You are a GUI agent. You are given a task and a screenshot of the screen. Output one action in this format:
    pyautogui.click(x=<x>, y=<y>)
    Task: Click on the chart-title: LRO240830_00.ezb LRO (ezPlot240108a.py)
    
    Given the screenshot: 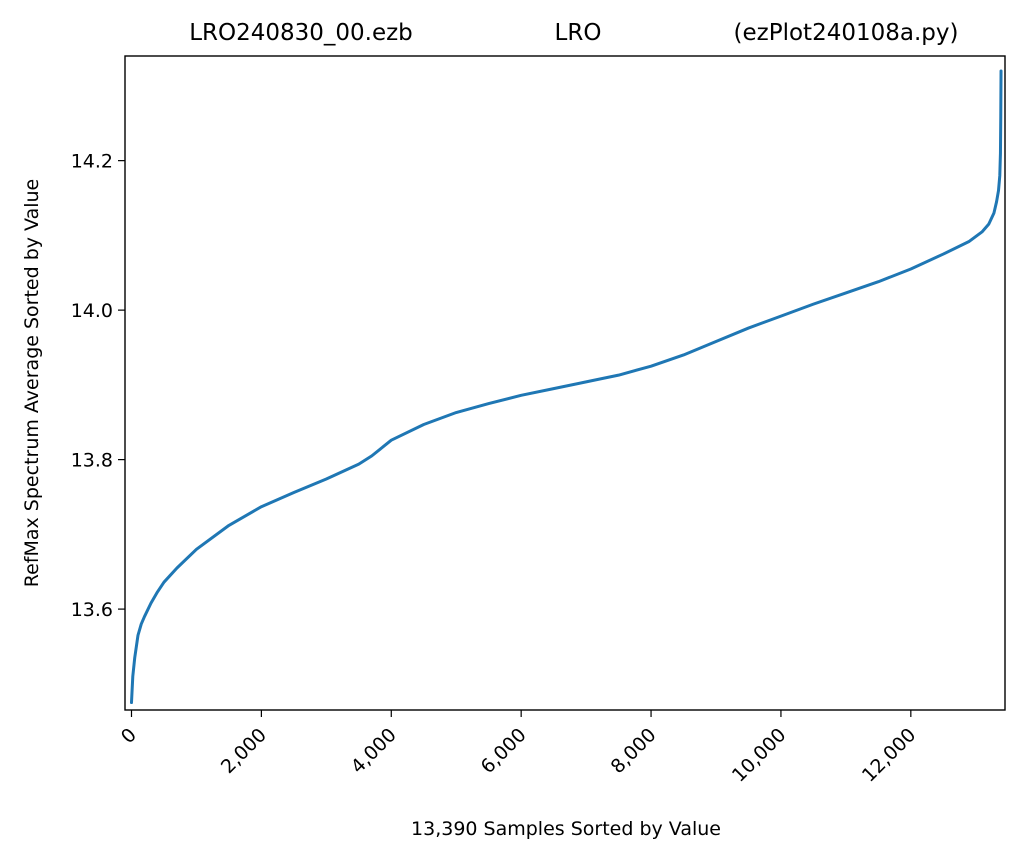 What is the action you would take?
    pyautogui.click(x=573, y=33)
    